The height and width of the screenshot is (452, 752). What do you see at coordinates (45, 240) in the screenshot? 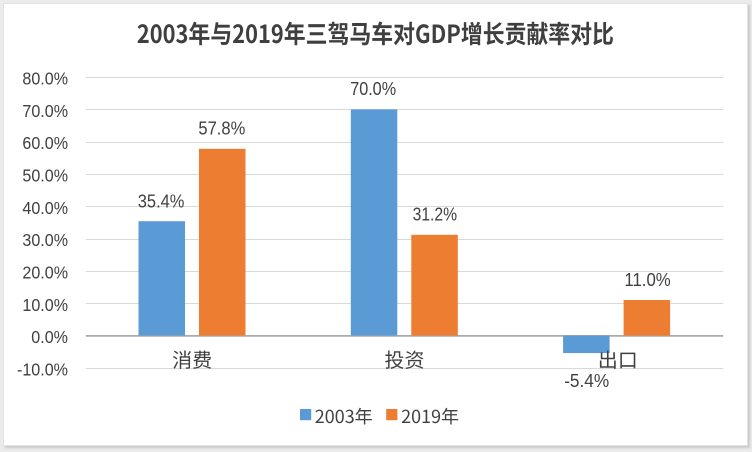
I see `svg-text: 30.0%` at bounding box center [45, 240].